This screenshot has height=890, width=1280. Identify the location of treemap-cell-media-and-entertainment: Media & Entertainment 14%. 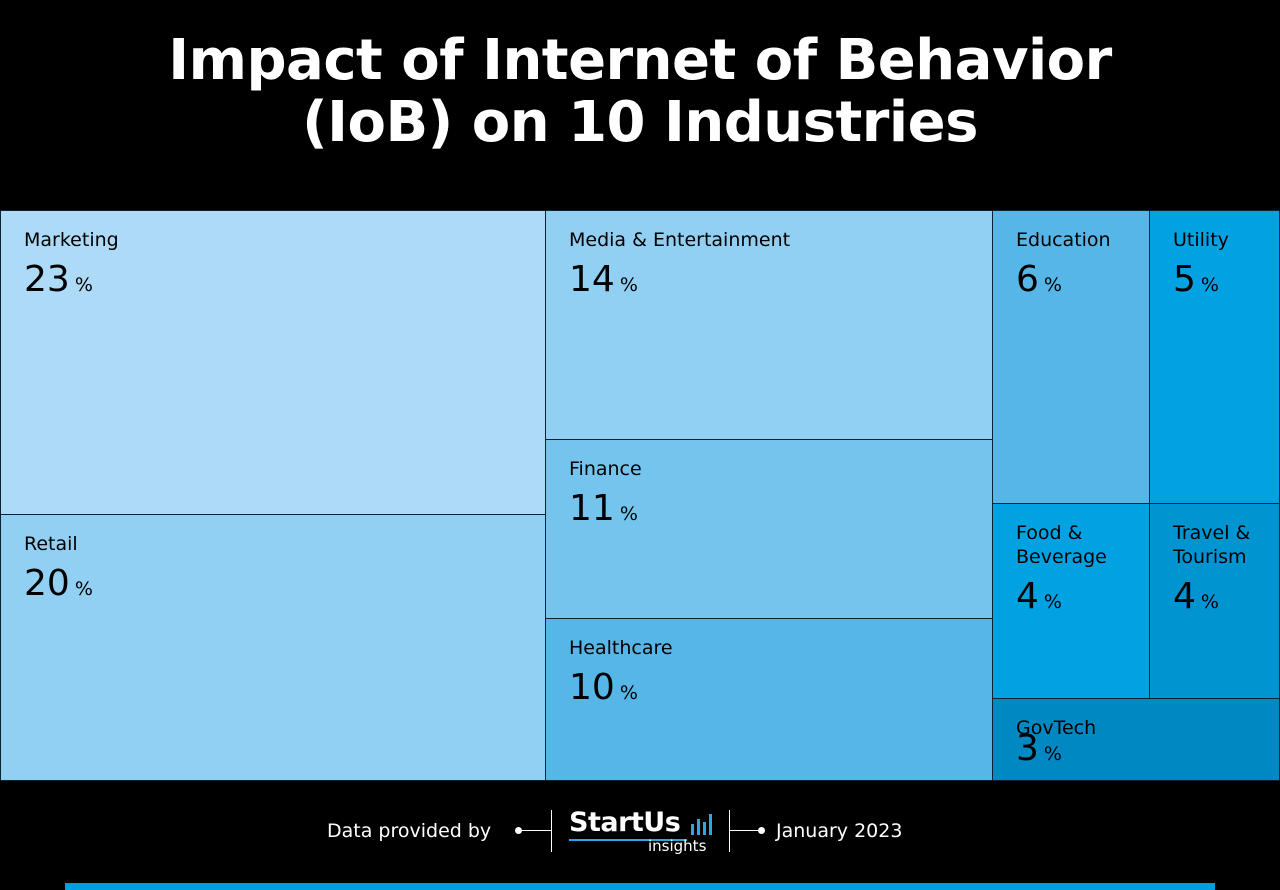
(769, 325).